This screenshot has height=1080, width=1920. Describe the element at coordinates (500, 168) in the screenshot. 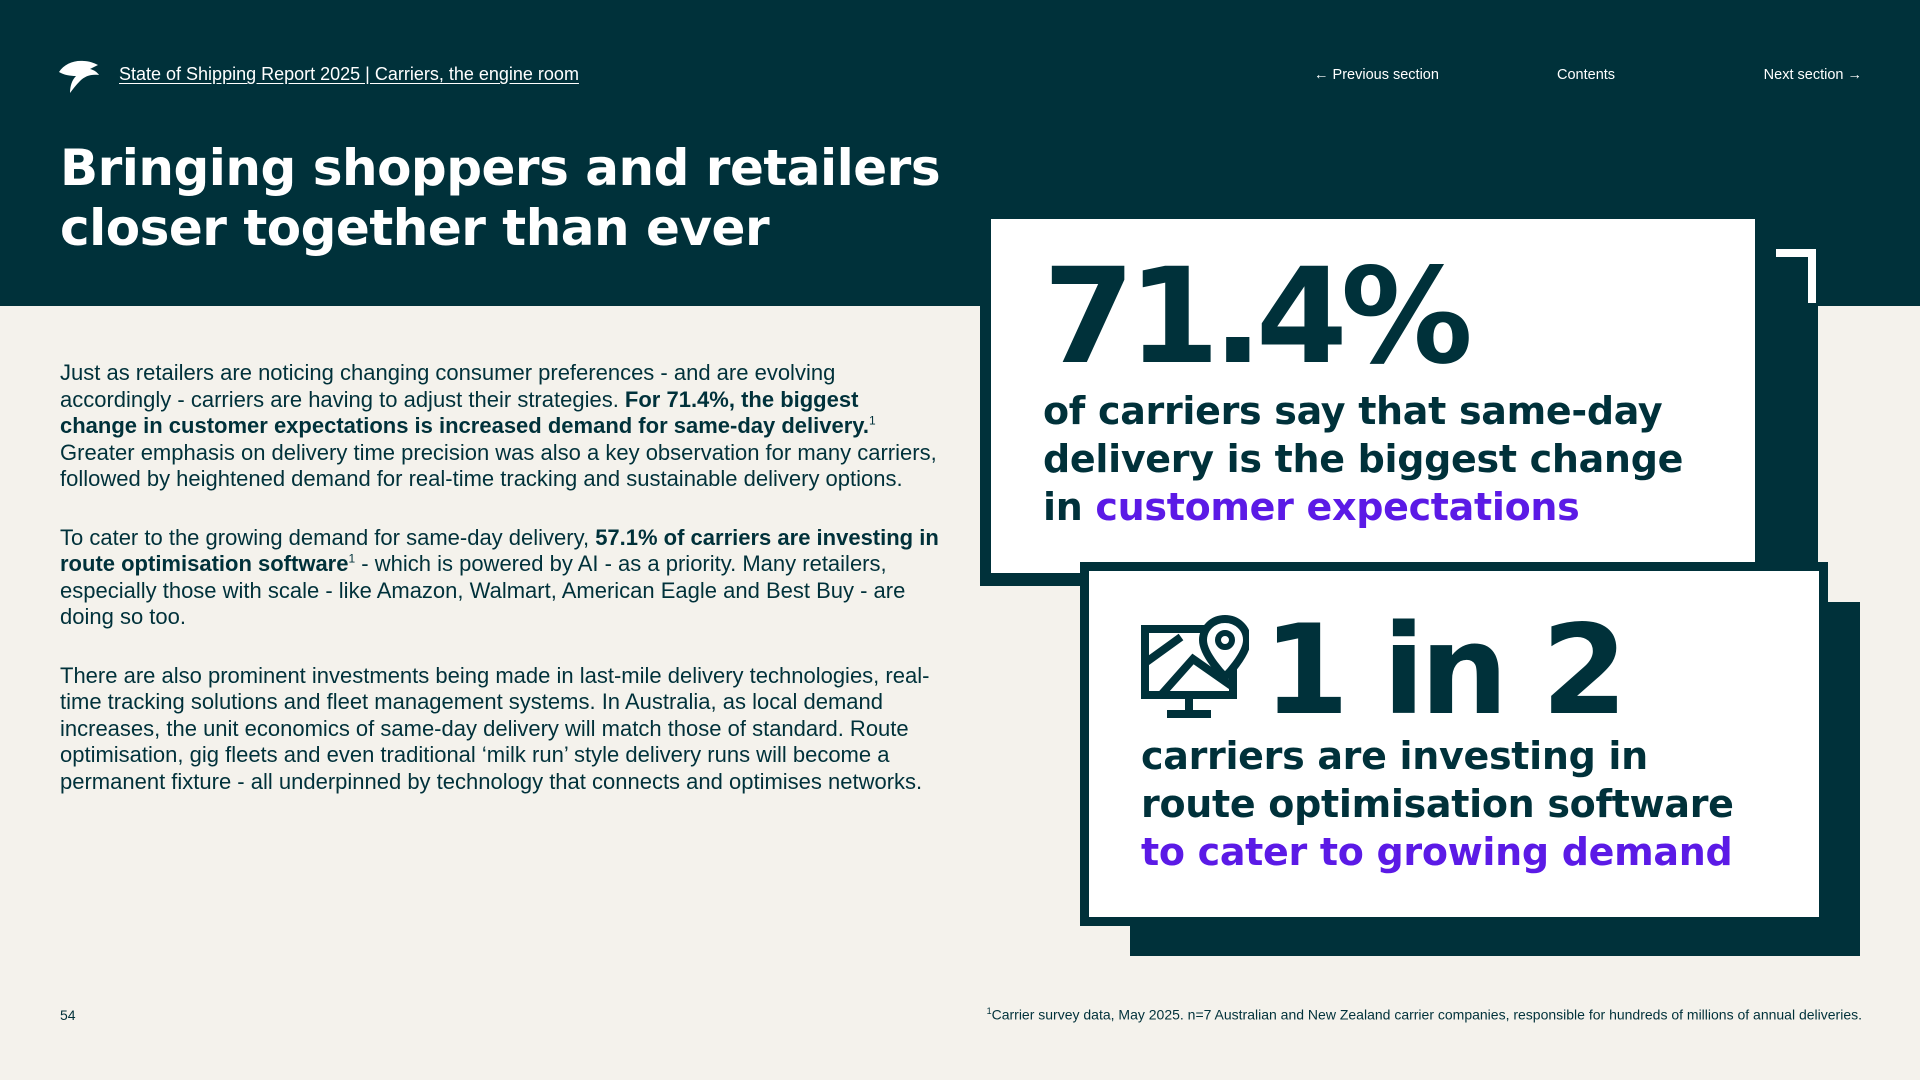

I see `page-title-line-1: Bringing shoppers and retailers` at that location.